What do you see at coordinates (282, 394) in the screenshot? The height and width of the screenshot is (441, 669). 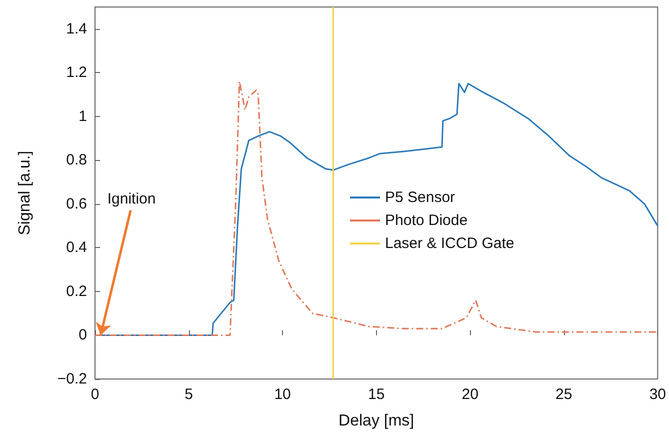 I see `x-tick-label: 10` at bounding box center [282, 394].